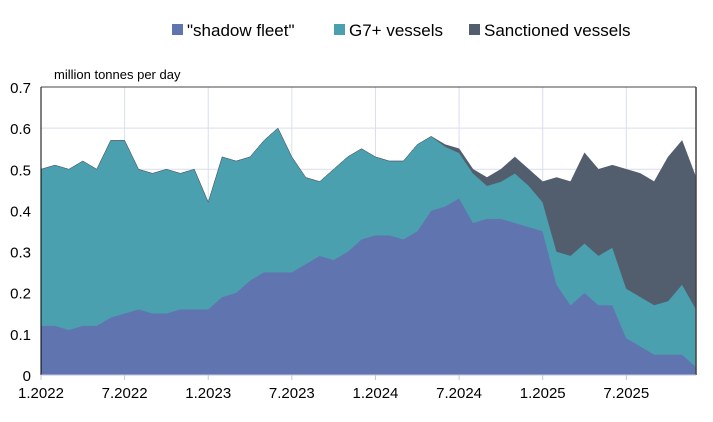 The height and width of the screenshot is (422, 713). What do you see at coordinates (208, 393) in the screenshot?
I see `x-tick-label: 1.2023` at bounding box center [208, 393].